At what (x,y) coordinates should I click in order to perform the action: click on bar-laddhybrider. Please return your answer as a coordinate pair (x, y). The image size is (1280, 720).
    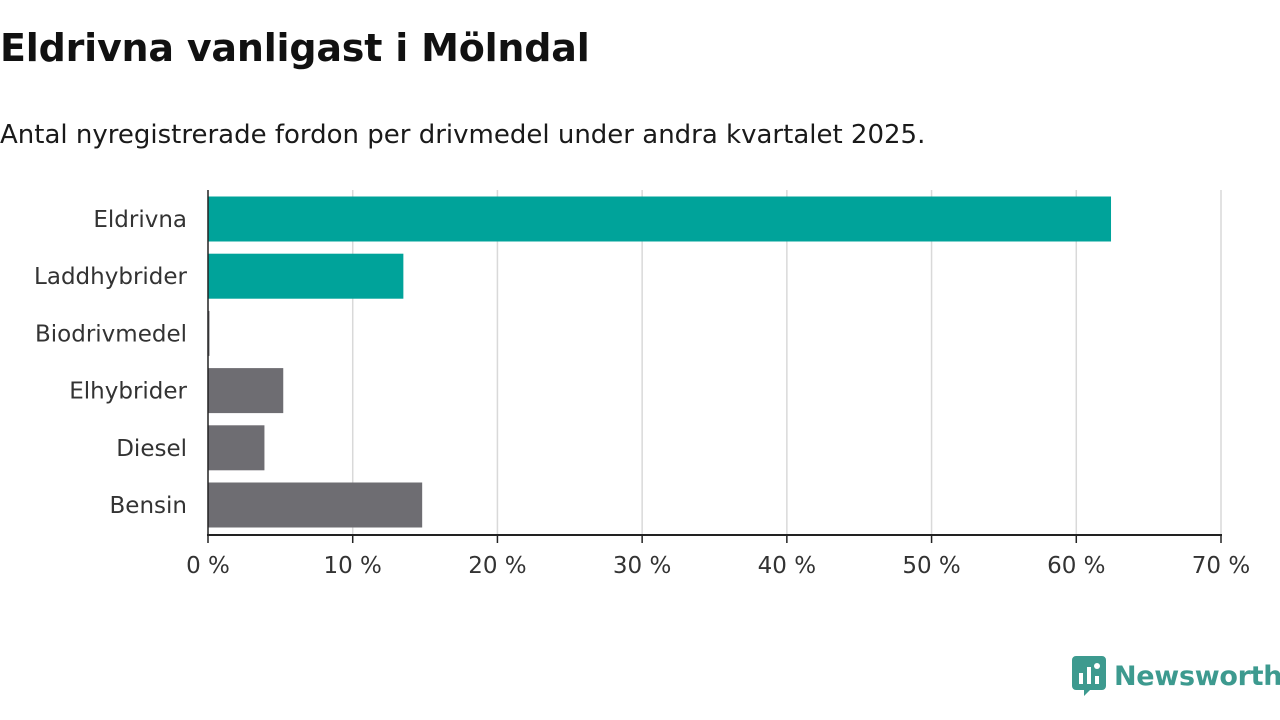
    Looking at the image, I should click on (306, 276).